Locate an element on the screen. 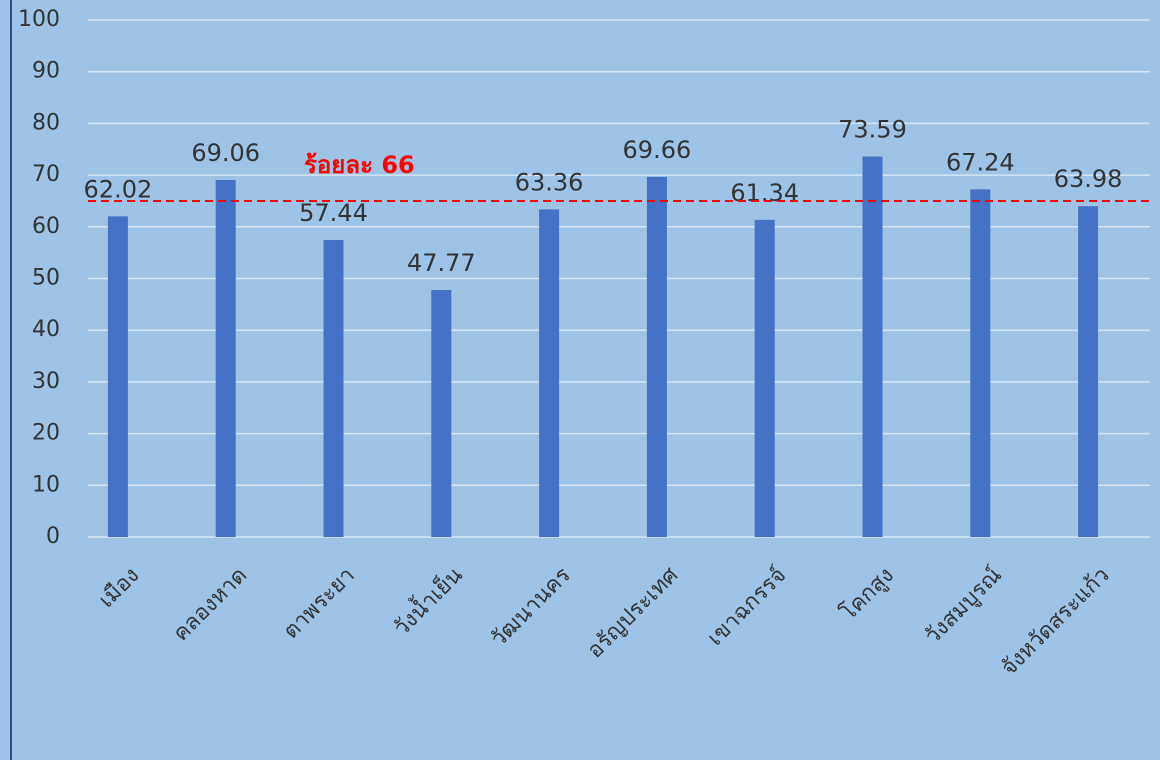 This screenshot has height=760, width=1160. x-tick-label: อรัญประเทศ is located at coordinates (633, 613).